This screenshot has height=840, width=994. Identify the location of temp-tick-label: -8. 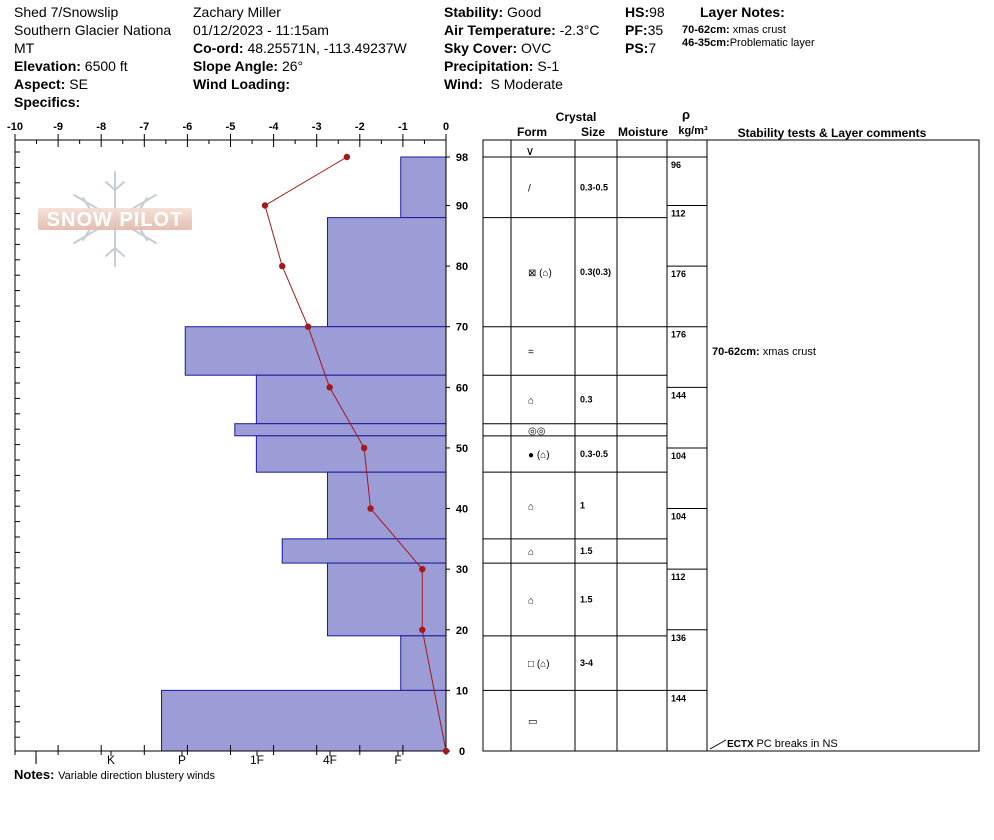
(101, 127).